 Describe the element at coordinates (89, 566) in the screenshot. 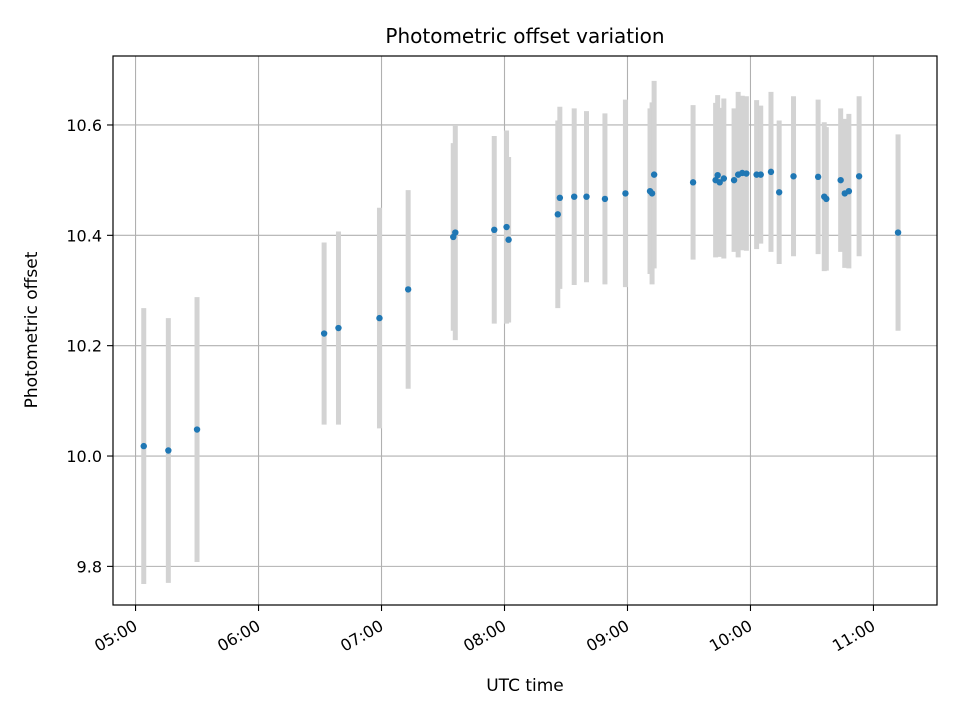

I see `y-tick-label: 9.8` at that location.